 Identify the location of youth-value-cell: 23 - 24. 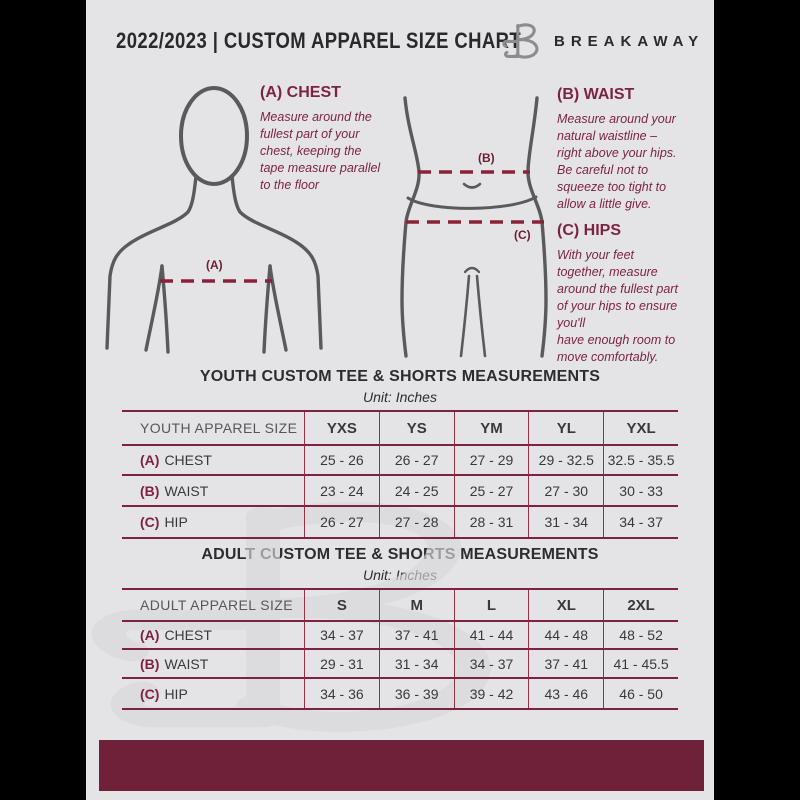
(341, 491).